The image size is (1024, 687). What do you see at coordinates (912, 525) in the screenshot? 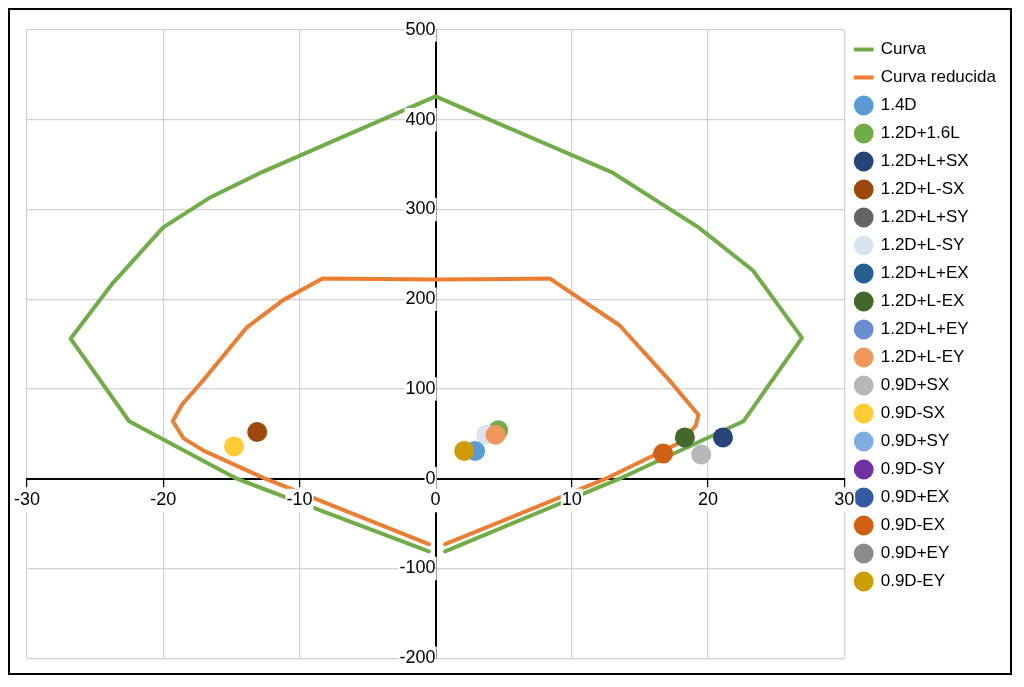
I see `legend-label: 0.9D-EX` at bounding box center [912, 525].